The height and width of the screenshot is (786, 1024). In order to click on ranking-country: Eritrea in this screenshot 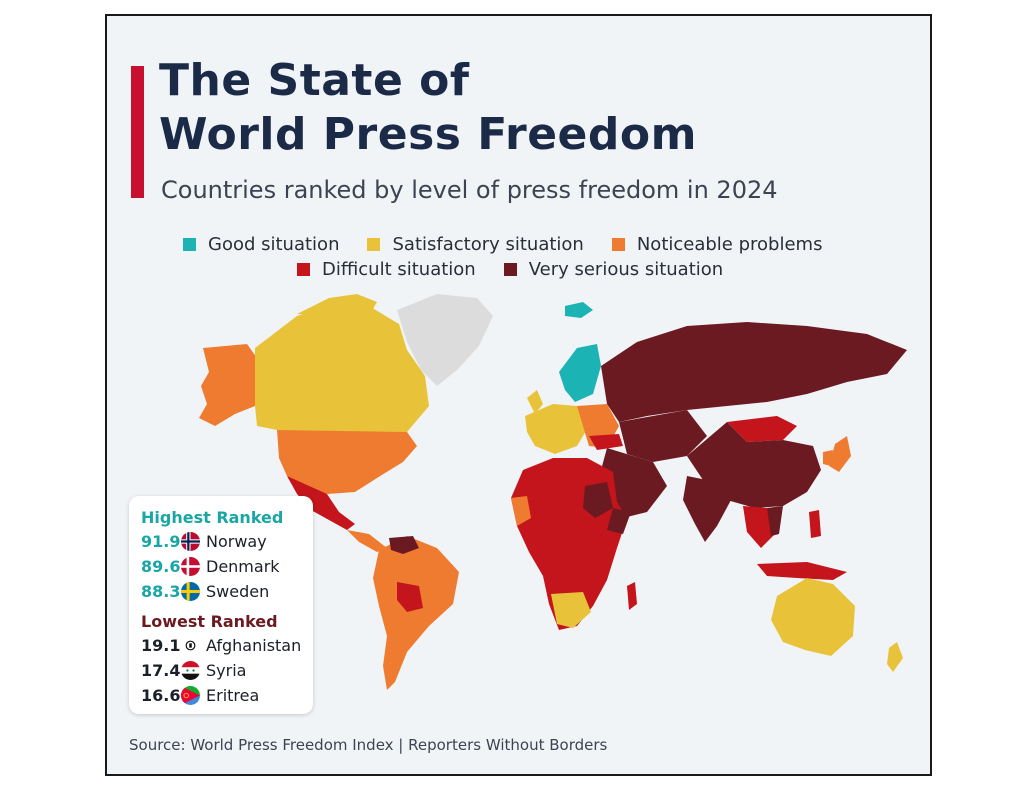, I will do `click(233, 695)`.